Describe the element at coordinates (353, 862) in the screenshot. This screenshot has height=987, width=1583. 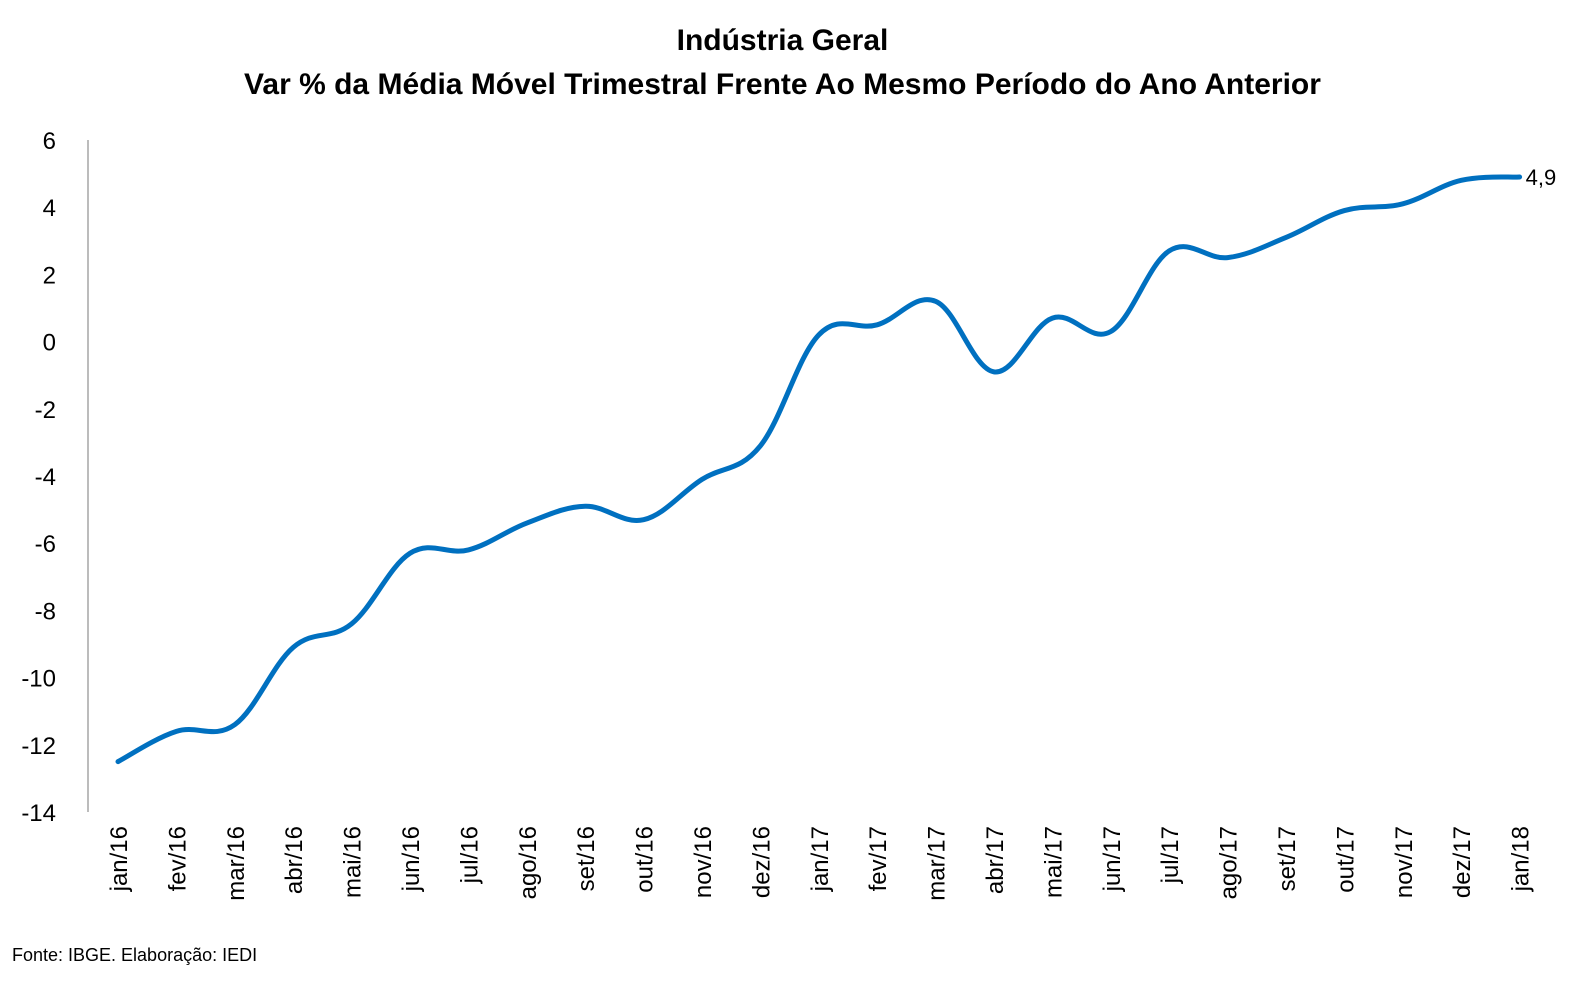
I see `x-tick-label: mai/16` at that location.